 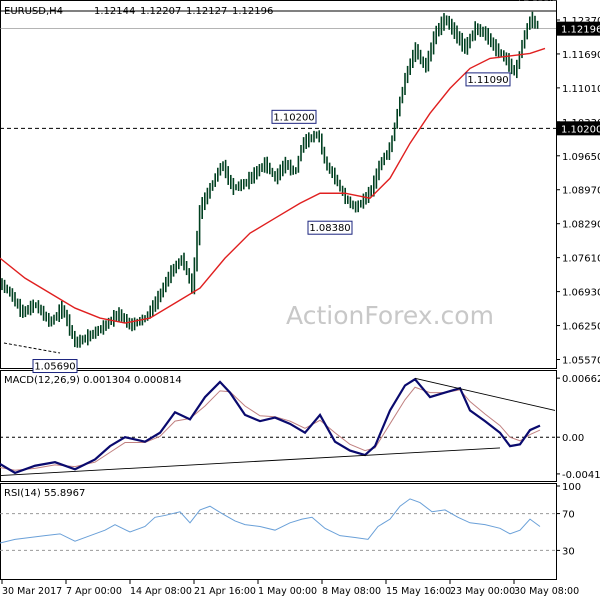 I want to click on chart-symbol: EURUSD,H4, so click(x=33, y=11).